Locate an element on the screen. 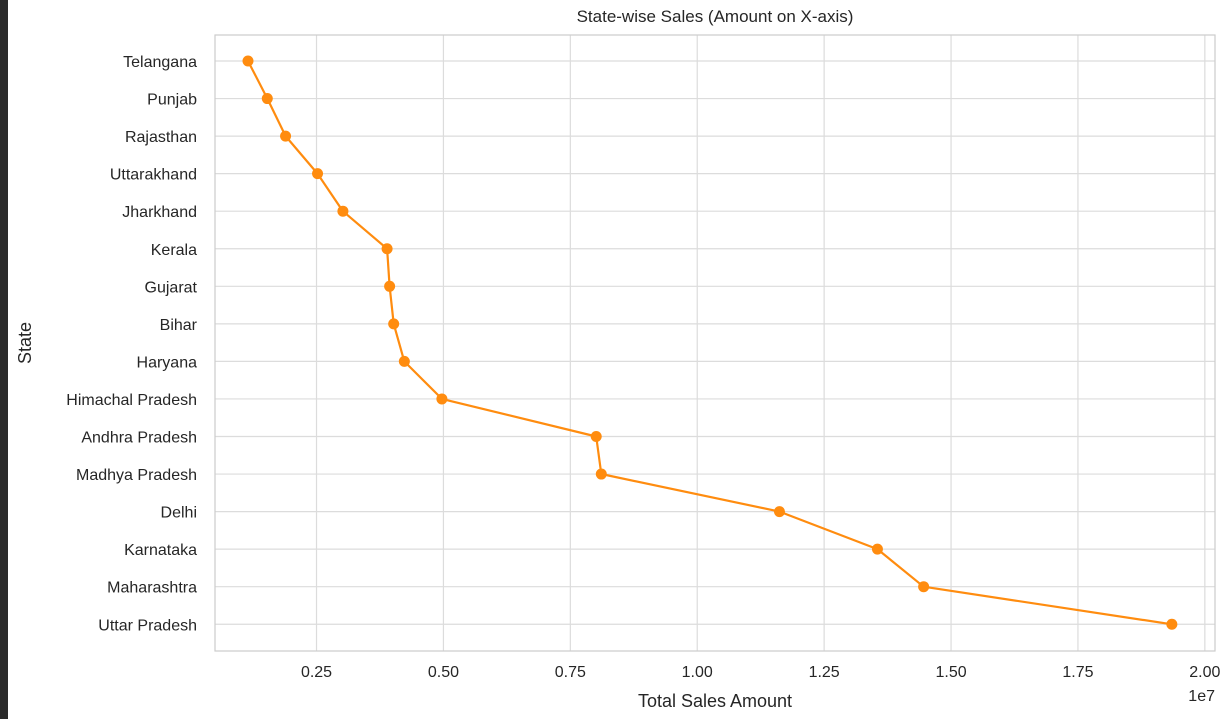 The height and width of the screenshot is (724, 1231). y-axis-label: State is located at coordinates (25, 343).